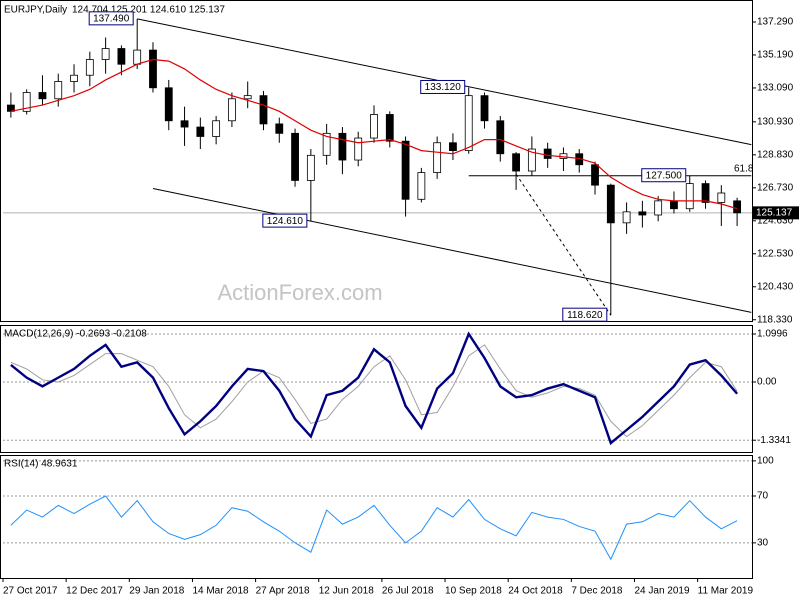  I want to click on x-tick-label: 26 Jul 2018, so click(408, 591).